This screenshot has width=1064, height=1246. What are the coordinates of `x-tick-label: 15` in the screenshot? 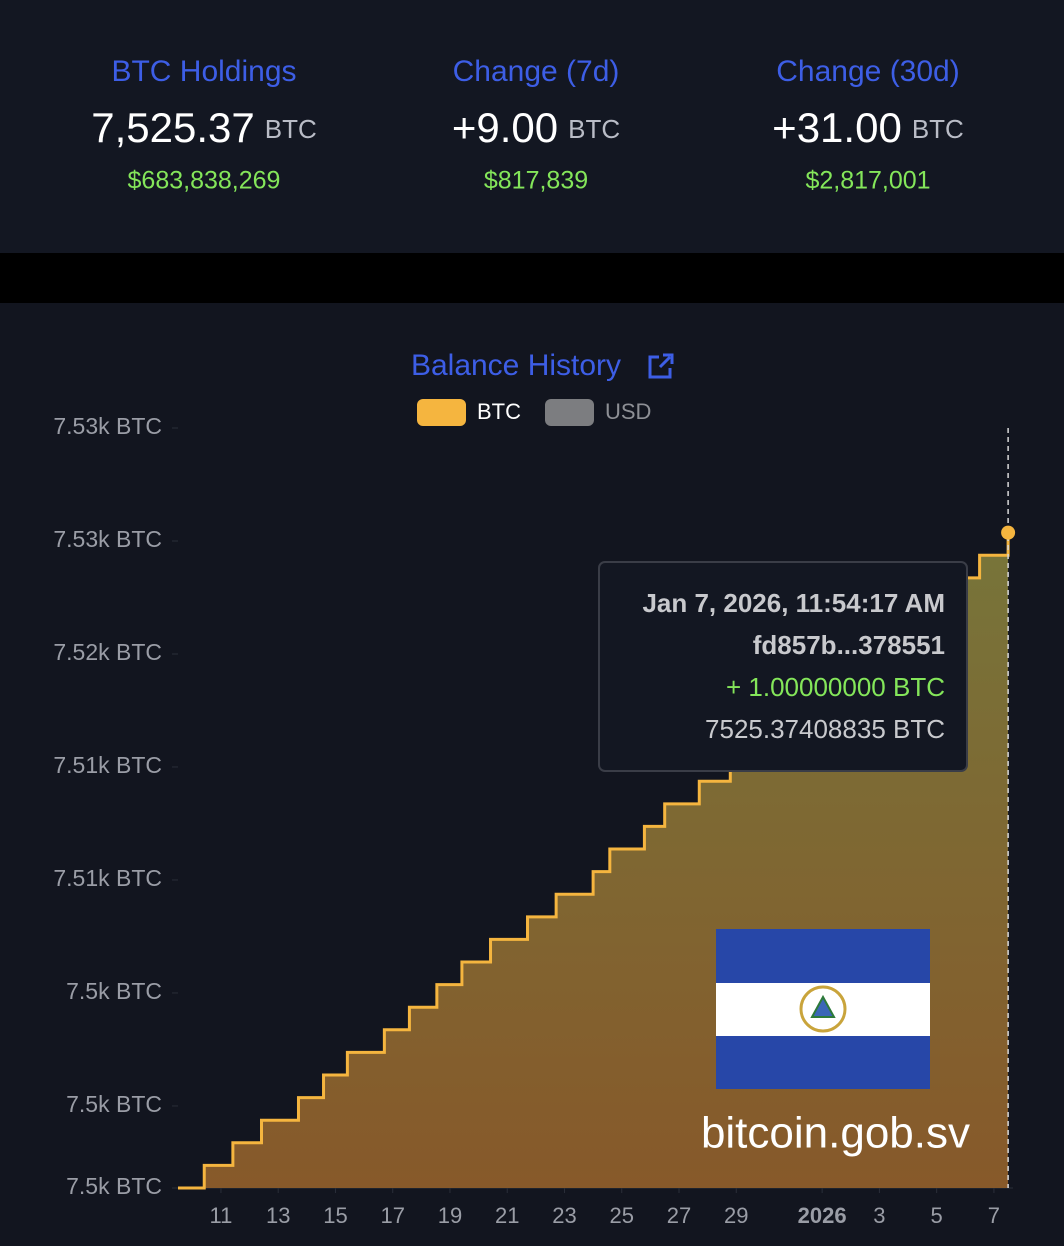 It's located at (335, 1215).